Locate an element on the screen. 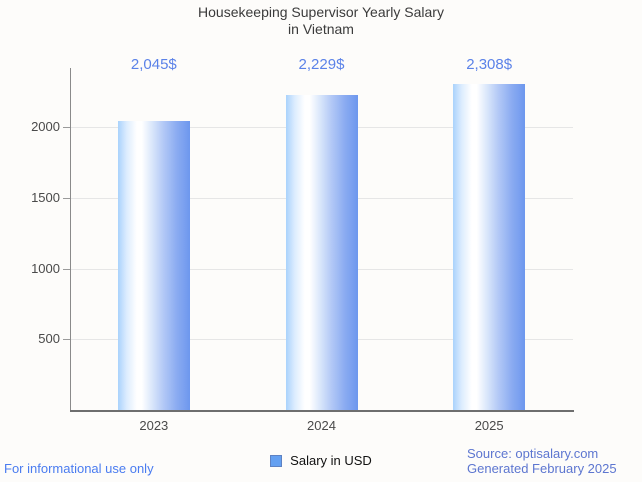  y-axis-line is located at coordinates (70, 239).